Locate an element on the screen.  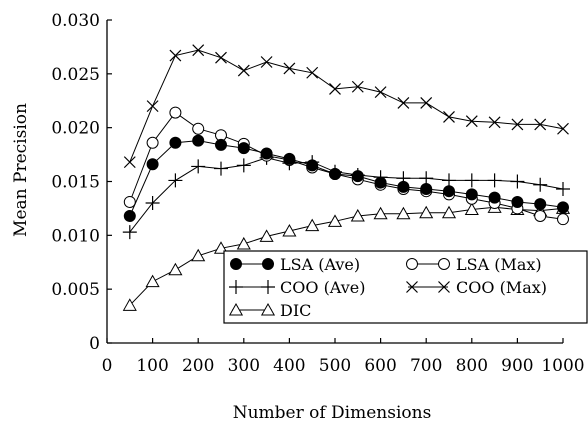
x-tick-label: 300 is located at coordinates (244, 366).